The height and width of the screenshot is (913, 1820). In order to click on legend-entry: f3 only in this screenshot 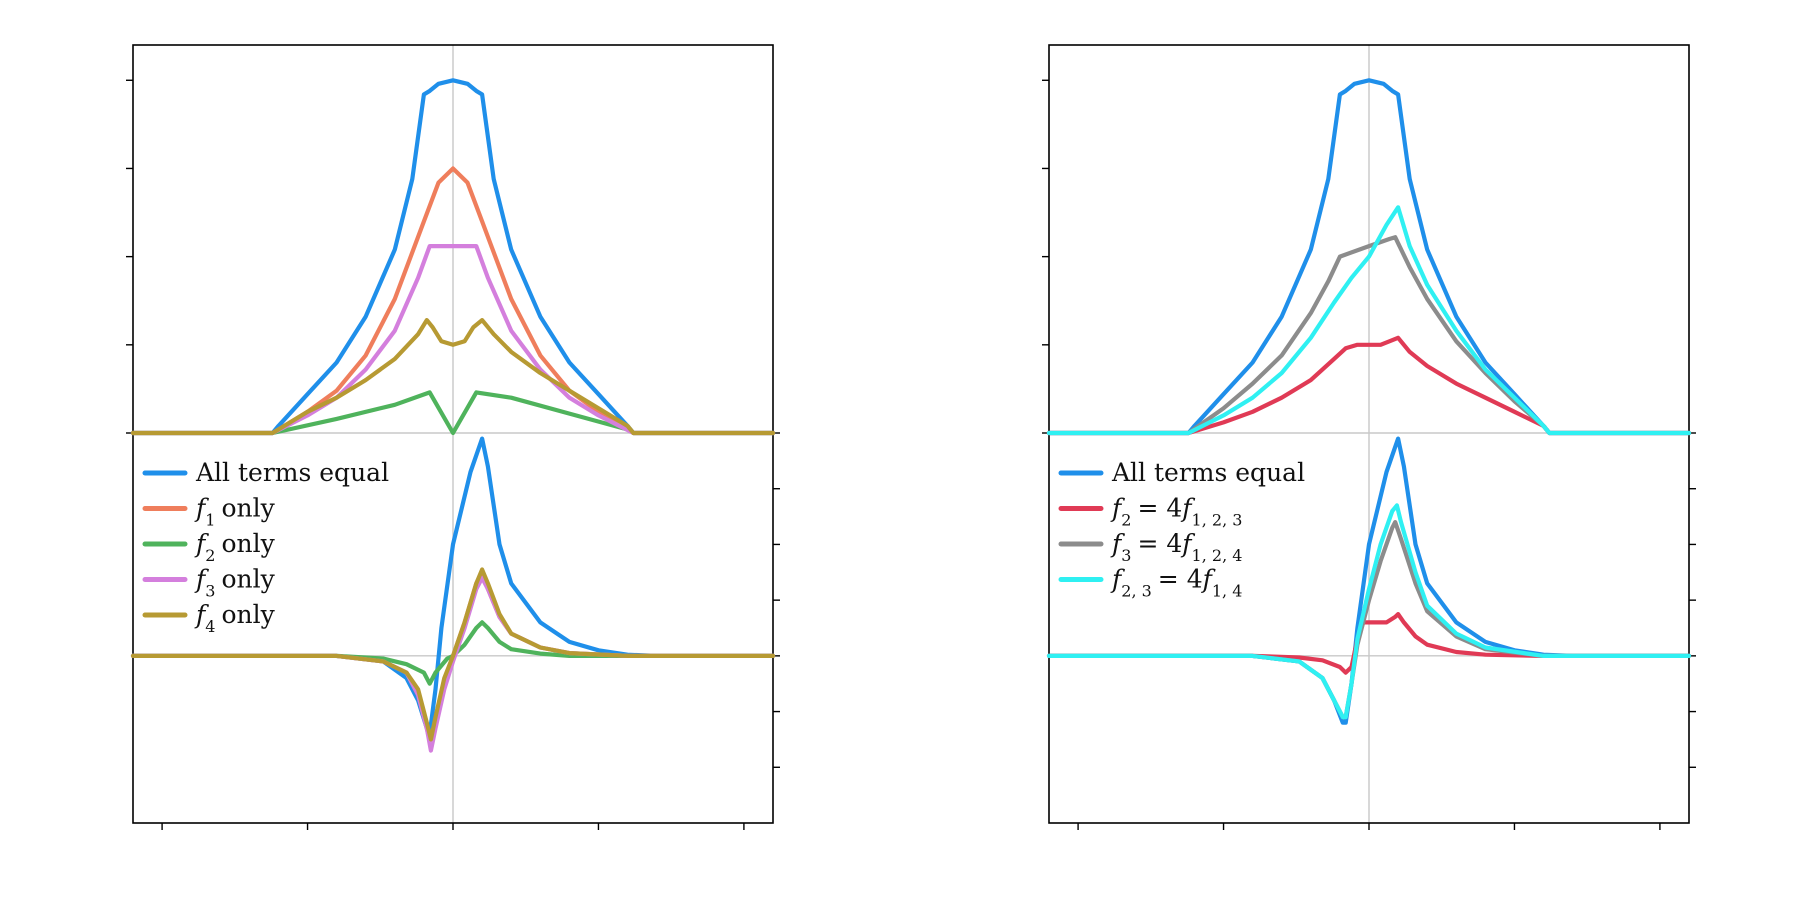, I will do `click(235, 583)`.